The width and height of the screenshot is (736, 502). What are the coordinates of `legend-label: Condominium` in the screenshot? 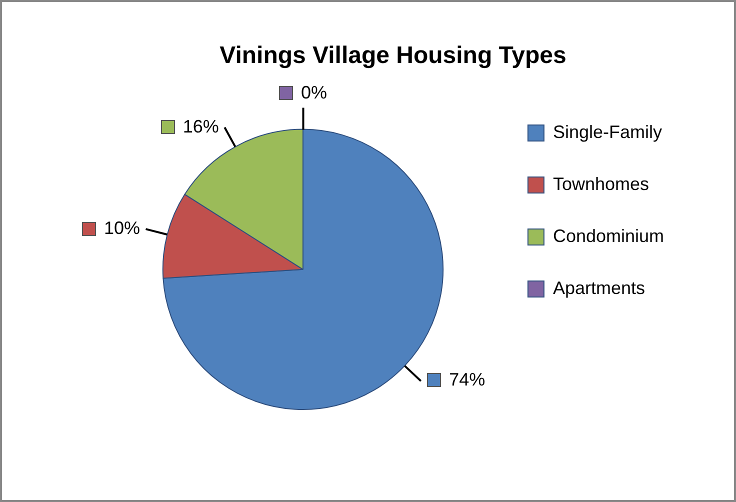 It's located at (608, 236).